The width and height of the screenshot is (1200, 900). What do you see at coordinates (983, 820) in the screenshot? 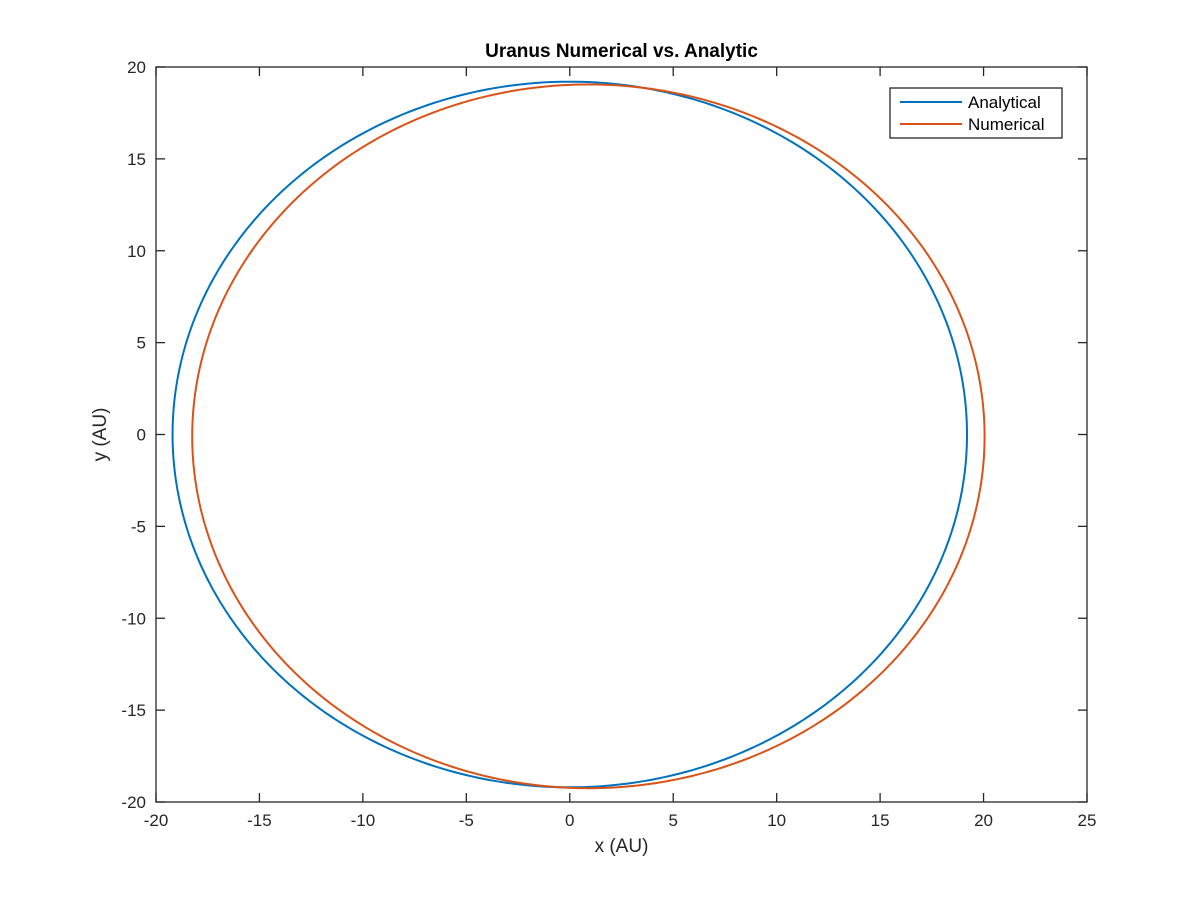
I see `x-tick-label: 20` at bounding box center [983, 820].